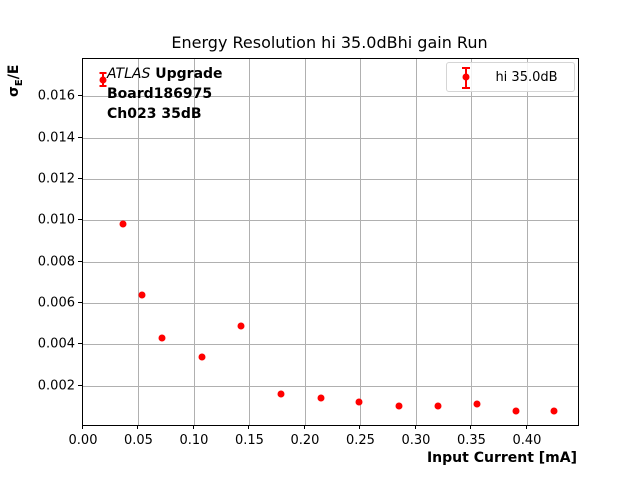 The width and height of the screenshot is (640, 480). Describe the element at coordinates (186, 74) in the screenshot. I see `annotation-upgrade: Upgrade` at that location.